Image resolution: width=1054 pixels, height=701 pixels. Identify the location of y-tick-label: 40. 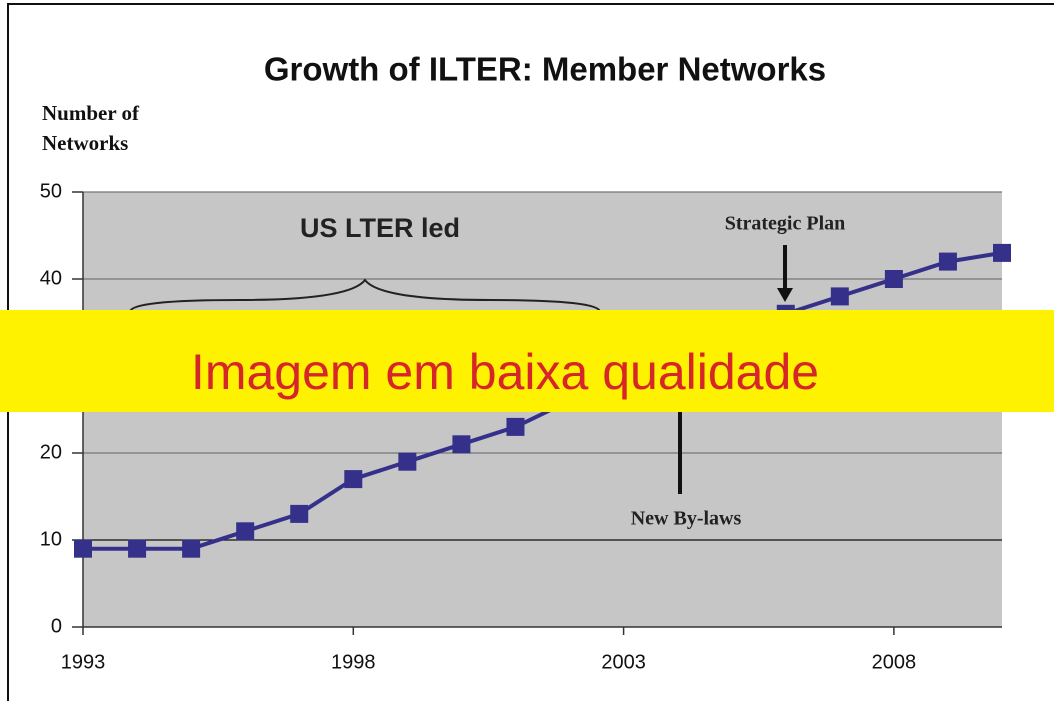
(51, 278).